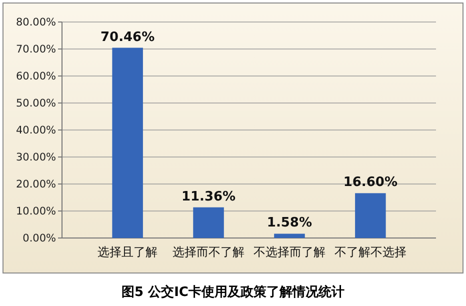 The width and height of the screenshot is (466, 306). What do you see at coordinates (36, 22) in the screenshot?
I see `y-tick-label: 80.00%` at bounding box center [36, 22].